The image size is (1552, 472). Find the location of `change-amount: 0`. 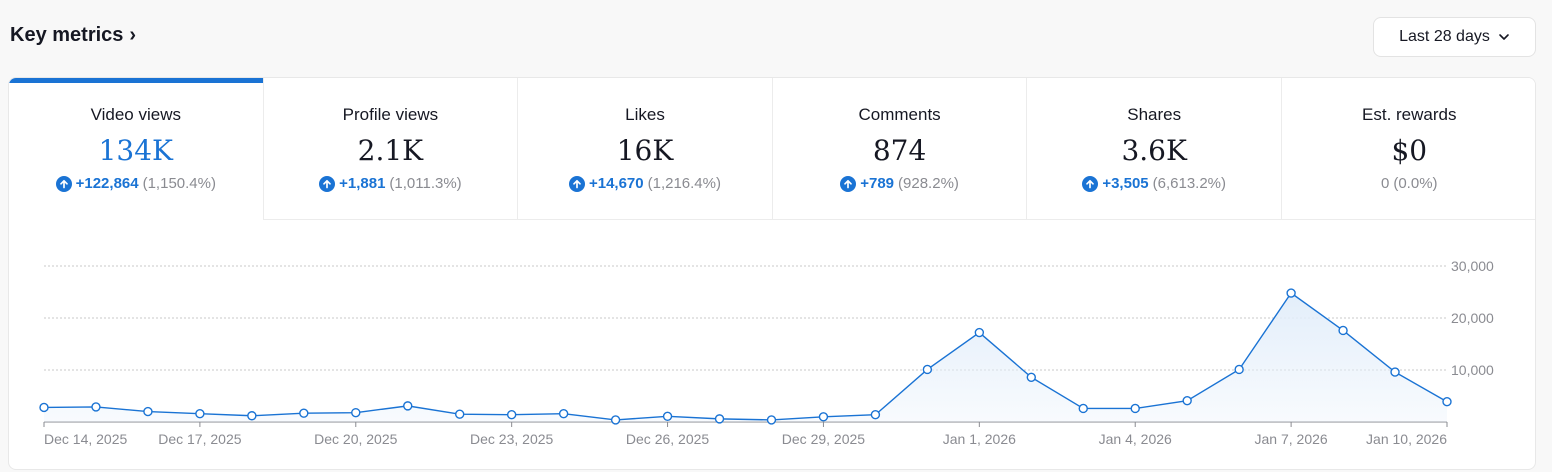

change-amount: 0 is located at coordinates (1385, 183).